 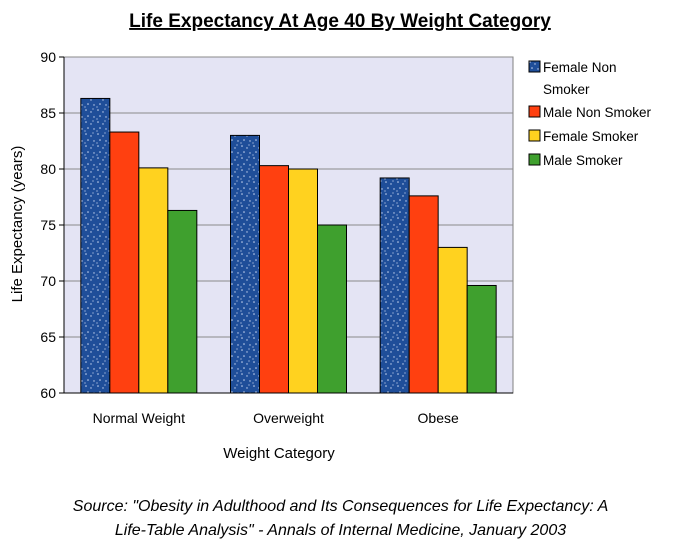 What do you see at coordinates (139, 418) in the screenshot?
I see `x-tick-label: Normal Weight` at bounding box center [139, 418].